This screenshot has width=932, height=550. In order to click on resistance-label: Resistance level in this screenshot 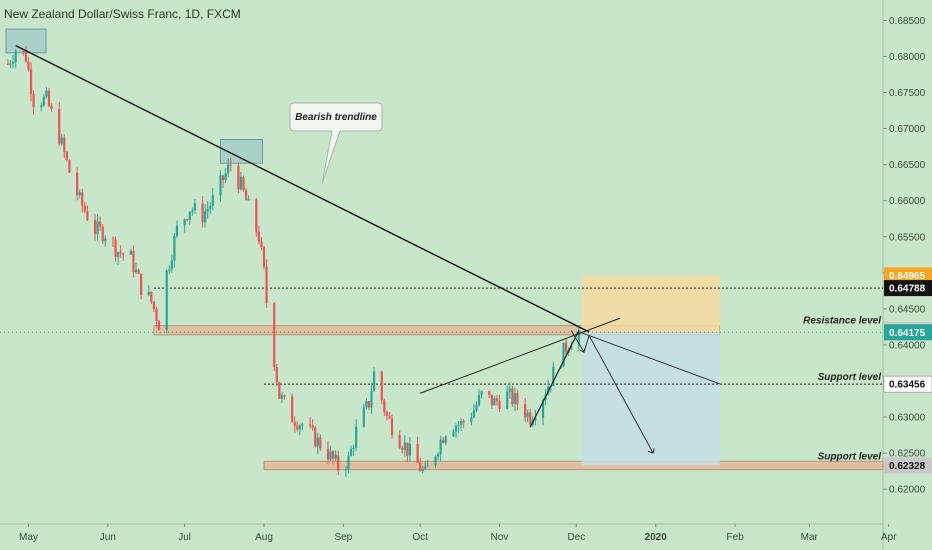, I will do `click(842, 320)`.